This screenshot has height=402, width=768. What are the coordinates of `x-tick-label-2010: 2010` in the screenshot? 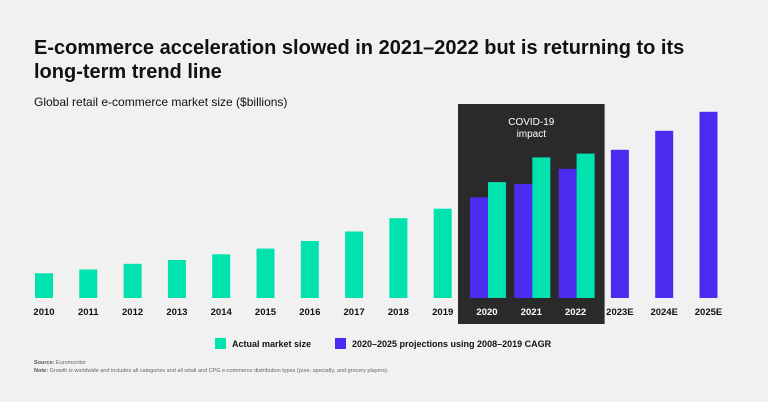 It's located at (43, 312).